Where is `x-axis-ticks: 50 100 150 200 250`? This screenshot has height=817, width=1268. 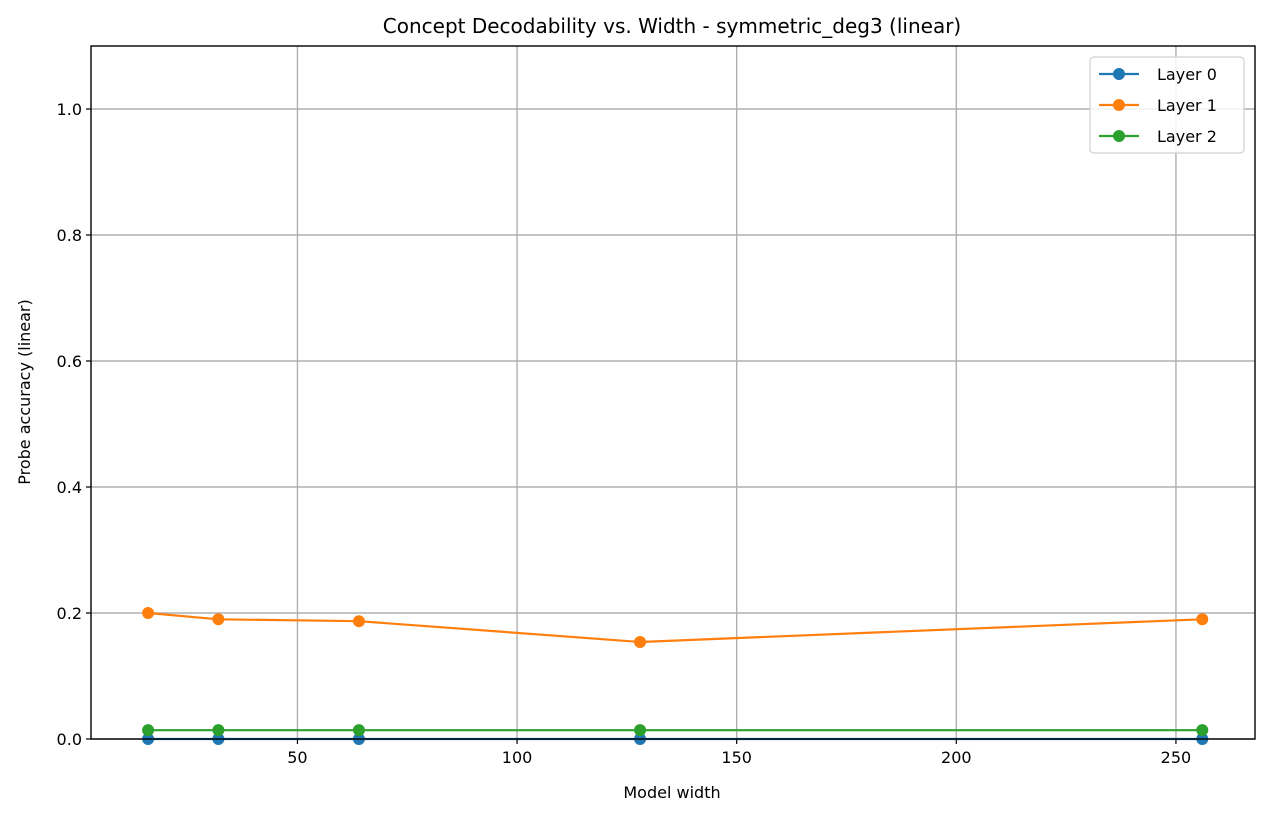
x-axis-ticks: 50 100 150 200 250 is located at coordinates (739, 753).